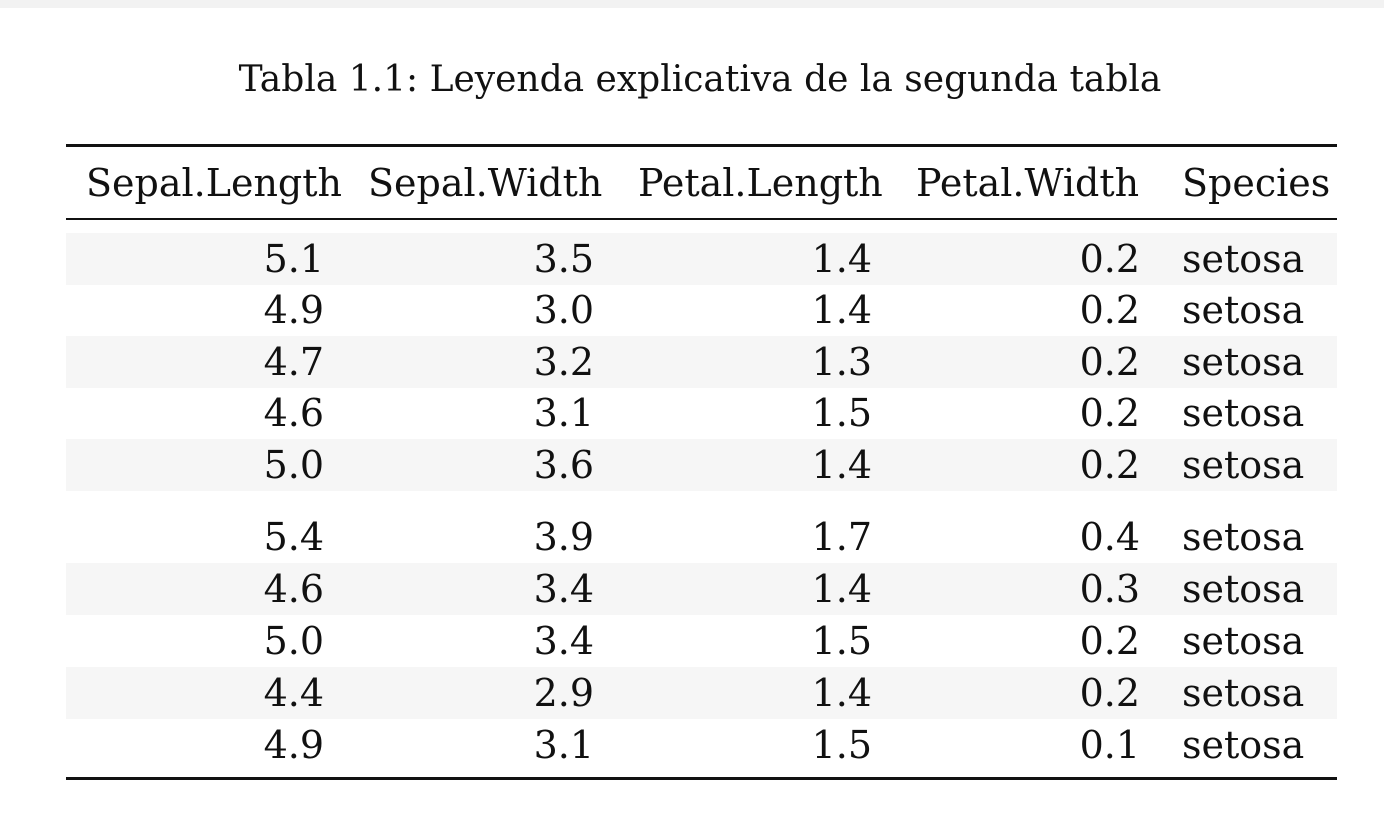  Describe the element at coordinates (1109, 537) in the screenshot. I see `cell-petal-width: 0.4` at that location.